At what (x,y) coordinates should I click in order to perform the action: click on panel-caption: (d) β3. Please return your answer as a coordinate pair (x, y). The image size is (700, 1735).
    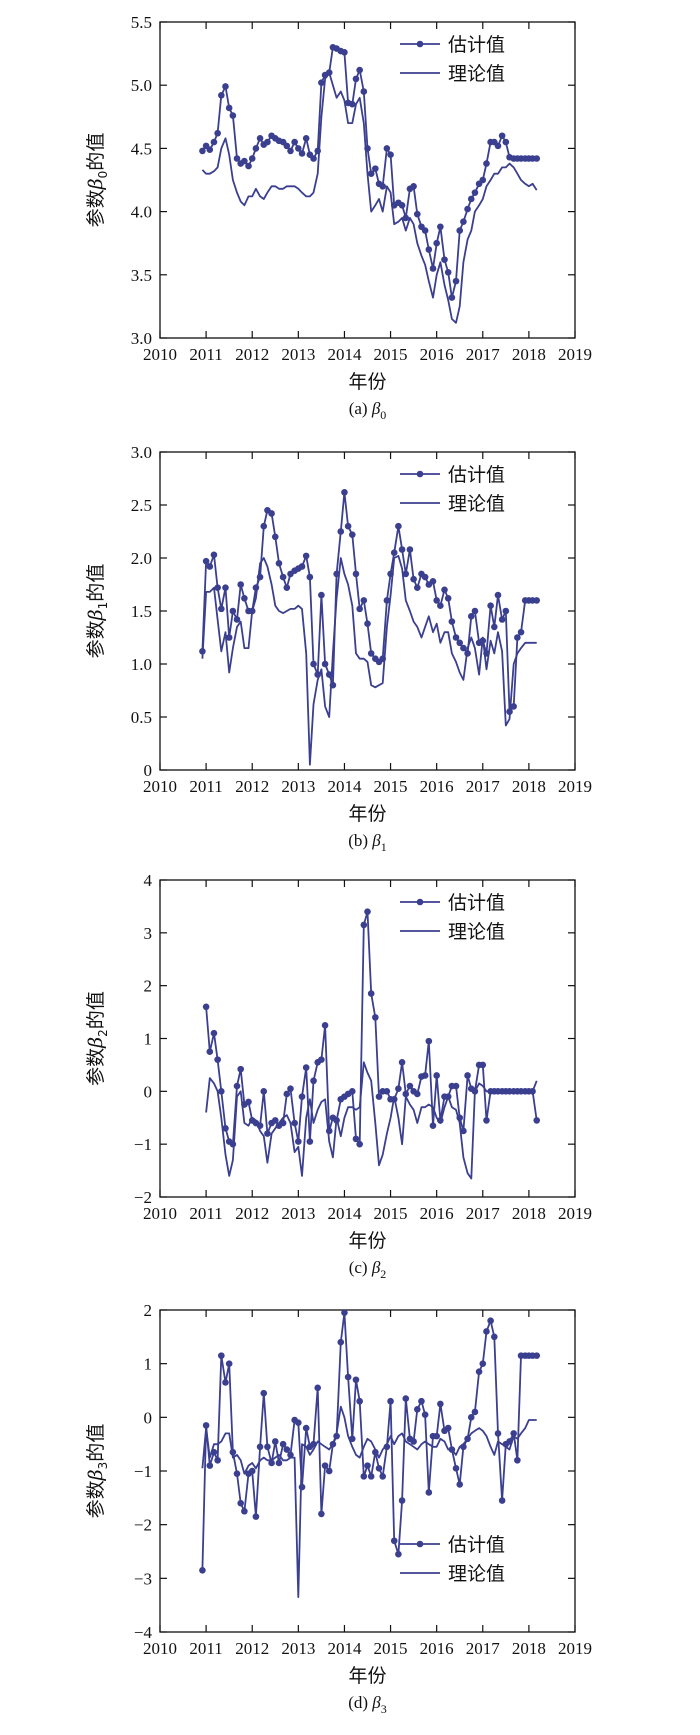
    Looking at the image, I should click on (367, 1704).